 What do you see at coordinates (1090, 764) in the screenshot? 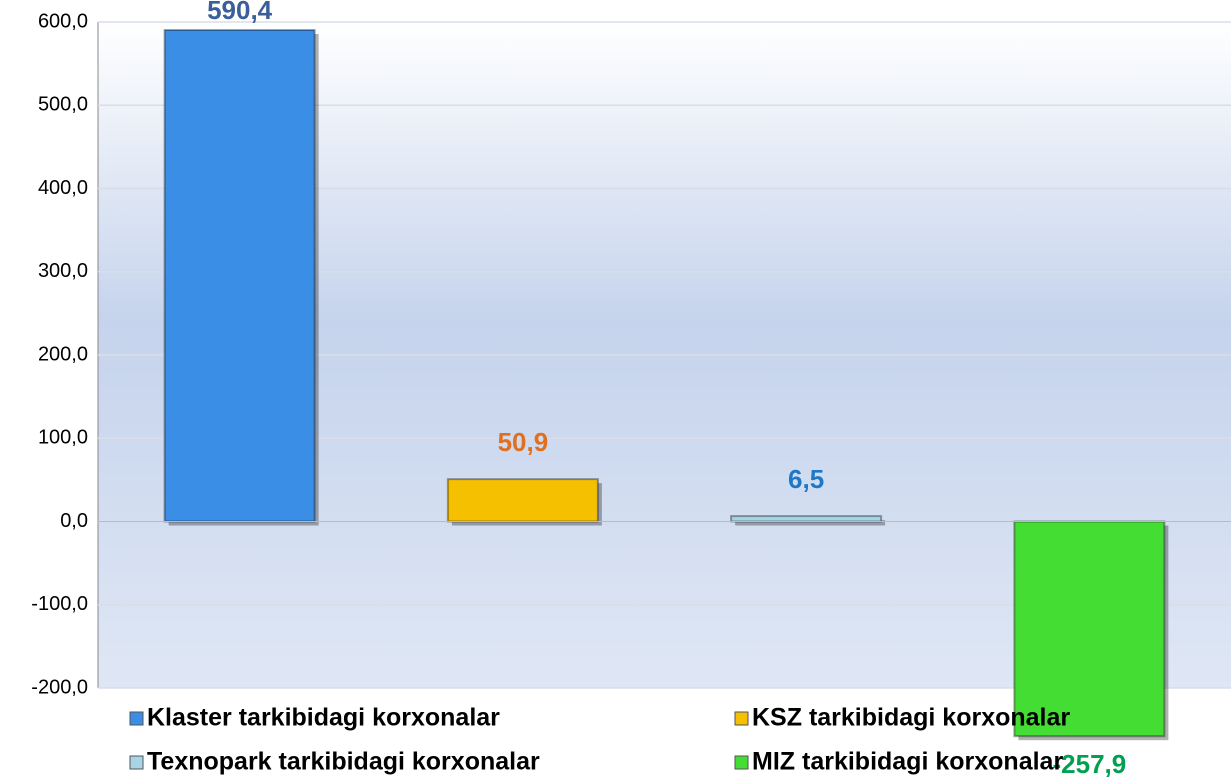
I see `data-label: -257,9` at bounding box center [1090, 764].